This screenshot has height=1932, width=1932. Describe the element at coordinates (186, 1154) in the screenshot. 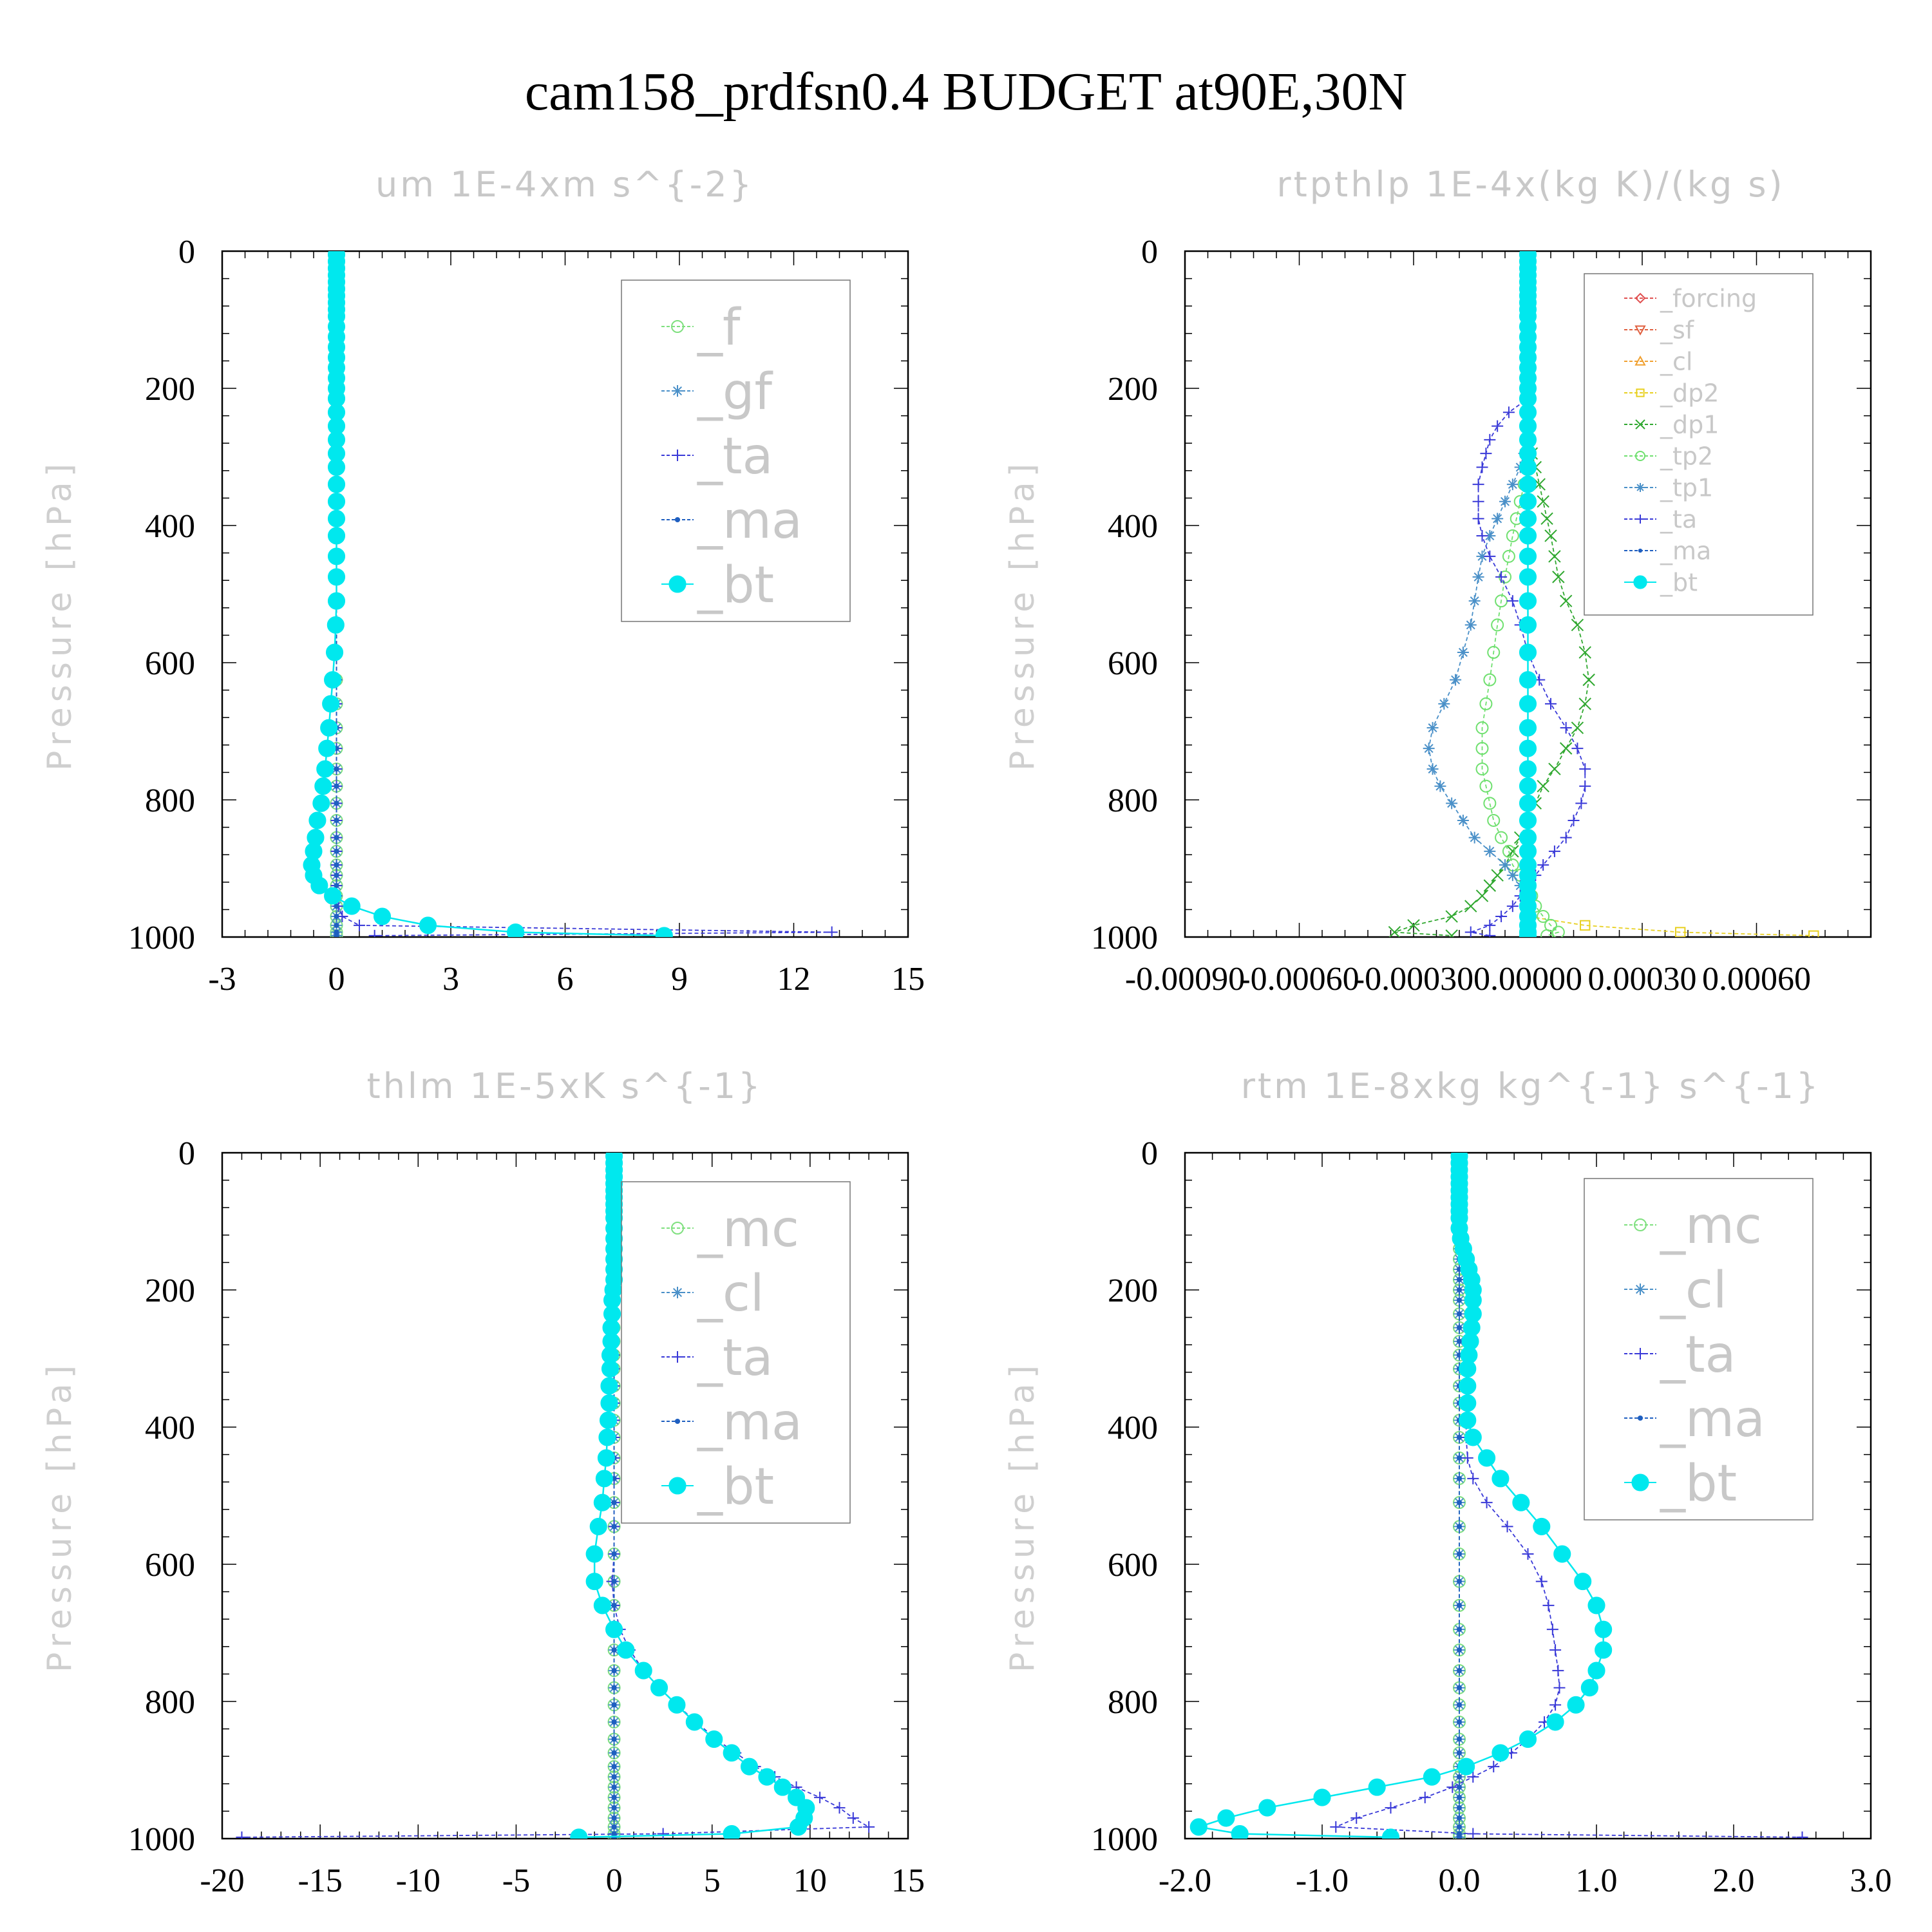

I see `y-tick-label: 0` at that location.